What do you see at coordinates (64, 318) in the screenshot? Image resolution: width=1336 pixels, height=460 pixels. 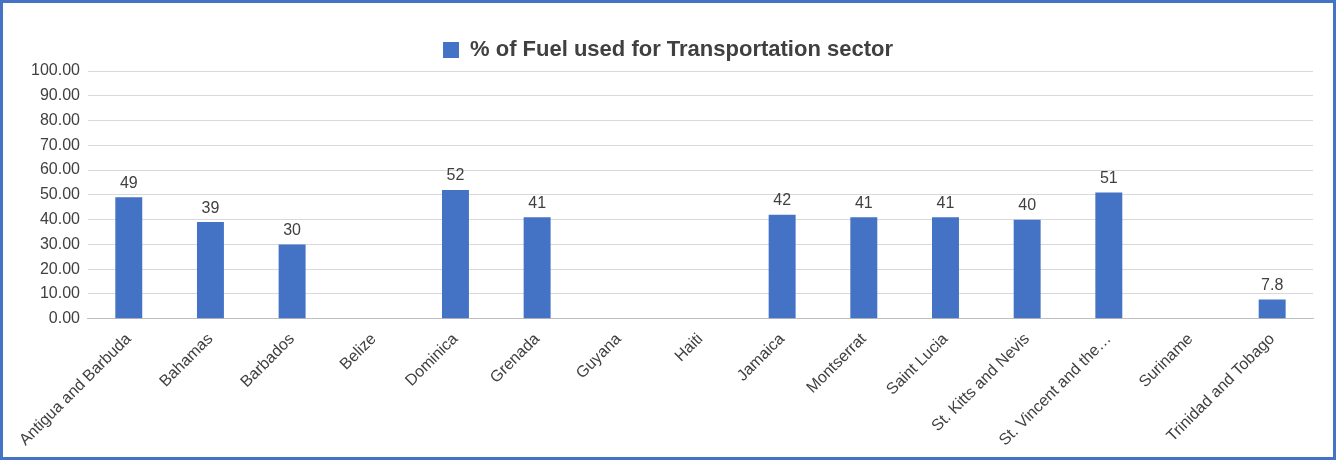 I see `y-tick-label: 0.00` at bounding box center [64, 318].